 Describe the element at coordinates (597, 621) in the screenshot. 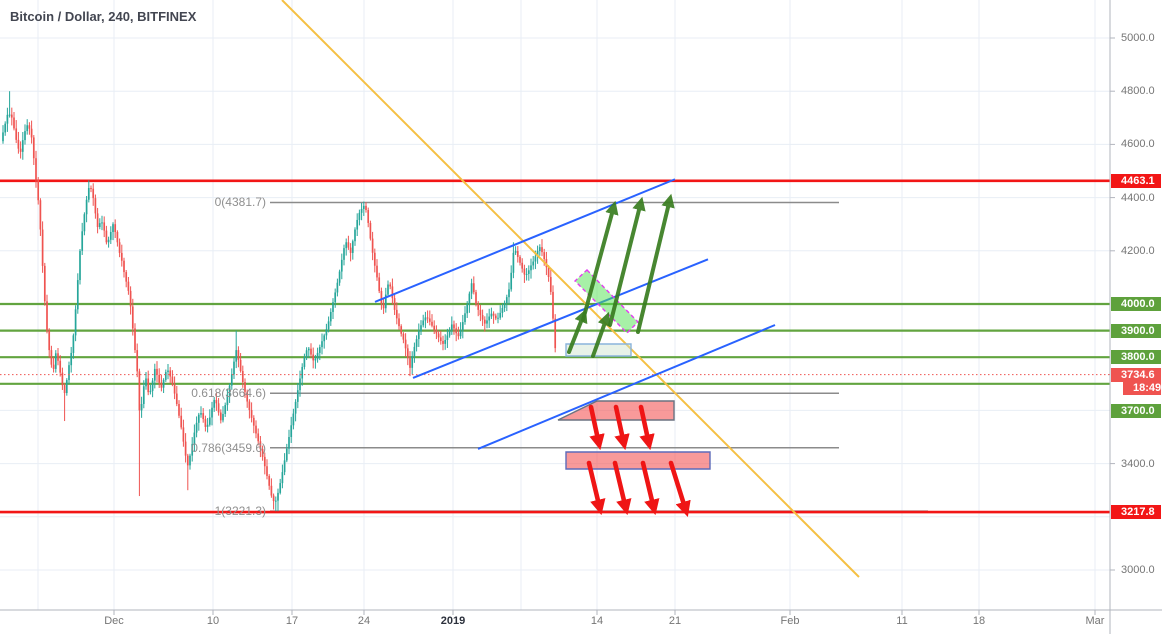

I see `time-tick-label: 14` at that location.